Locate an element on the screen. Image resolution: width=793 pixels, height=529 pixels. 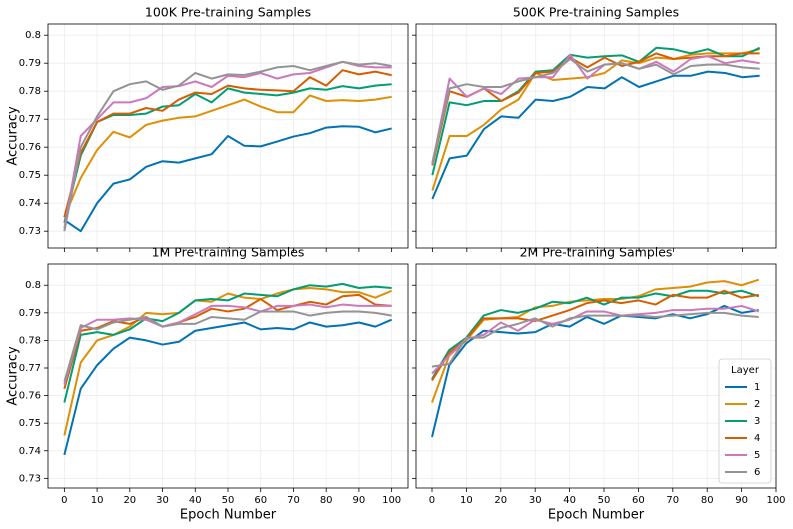
chart-title: 100K Pre-training Samples is located at coordinates (228, 12).